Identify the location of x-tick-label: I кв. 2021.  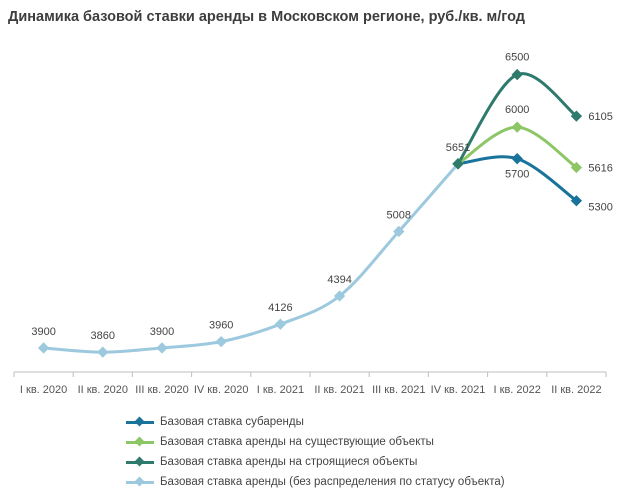
(280, 390).